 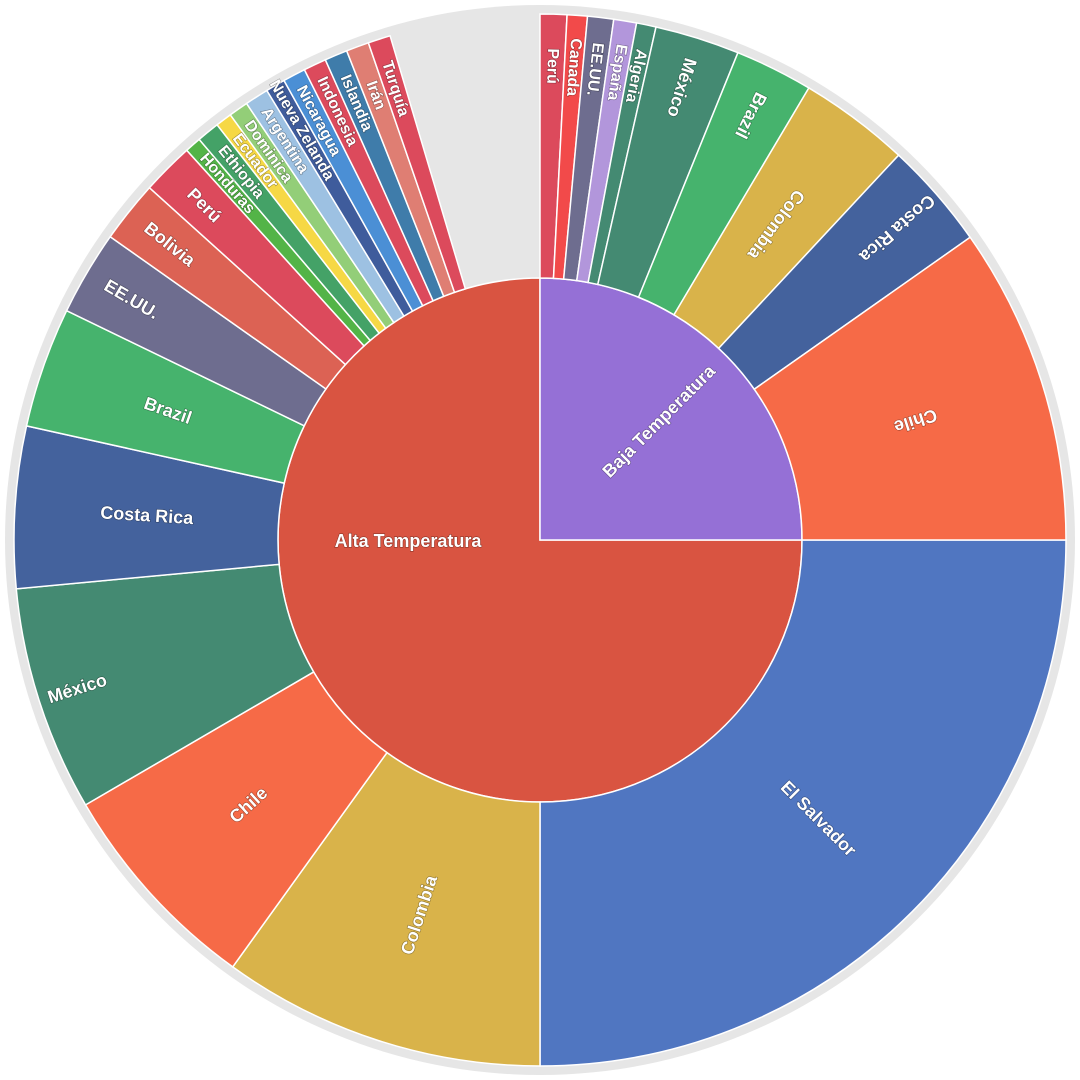 I want to click on outer-slice-alta-temperatura-turquia, so click(x=417, y=164).